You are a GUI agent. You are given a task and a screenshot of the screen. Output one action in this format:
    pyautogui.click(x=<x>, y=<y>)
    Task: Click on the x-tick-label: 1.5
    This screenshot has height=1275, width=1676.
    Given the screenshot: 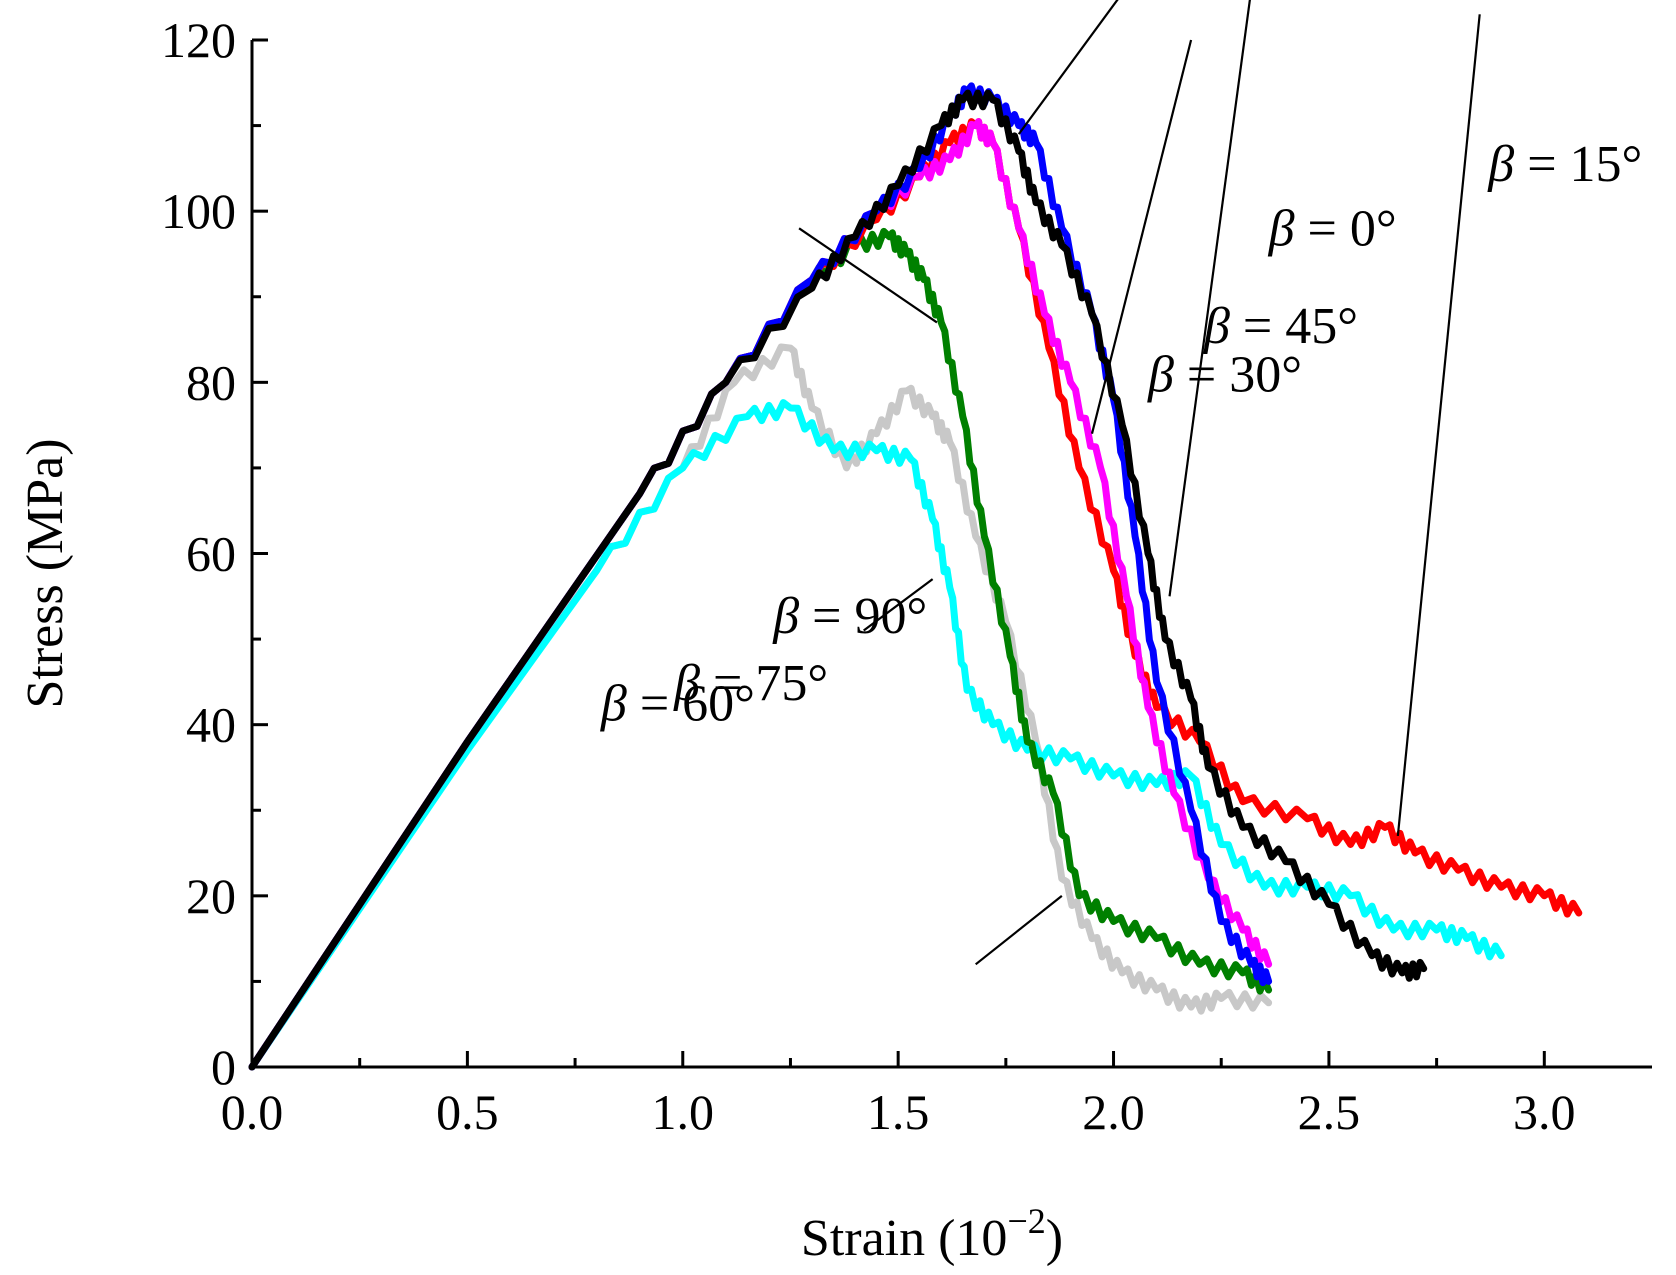 What is the action you would take?
    pyautogui.click(x=898, y=1112)
    